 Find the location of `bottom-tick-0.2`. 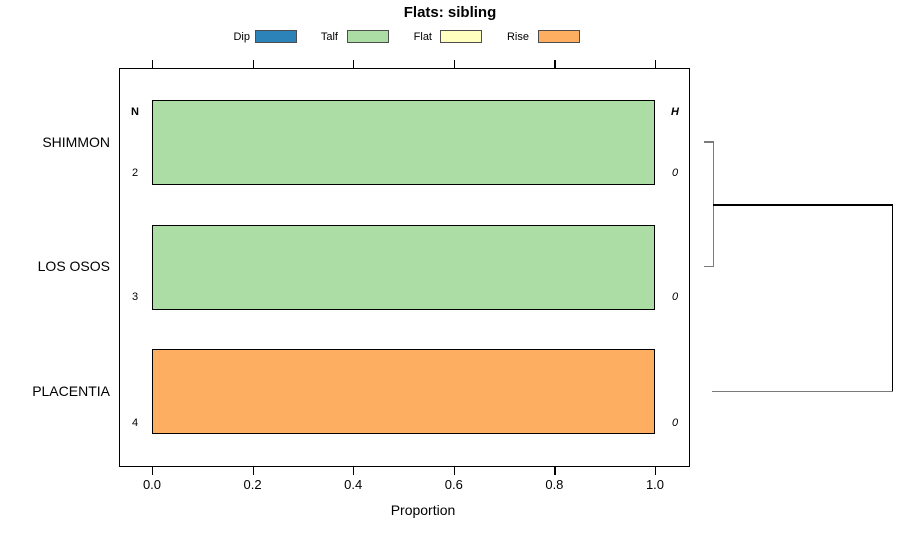

bottom-tick-0.2 is located at coordinates (253, 471).